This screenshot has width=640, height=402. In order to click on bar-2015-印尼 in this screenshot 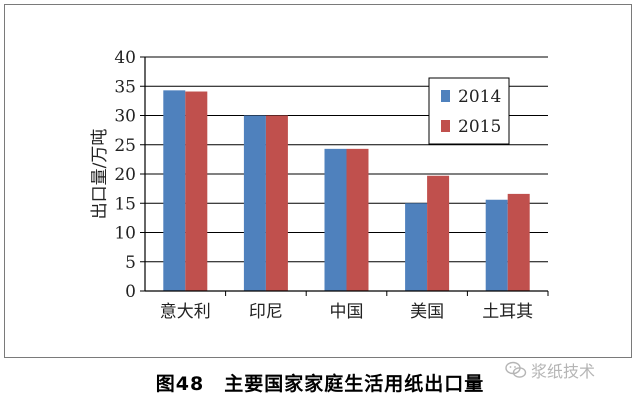, I will do `click(276, 203)`.